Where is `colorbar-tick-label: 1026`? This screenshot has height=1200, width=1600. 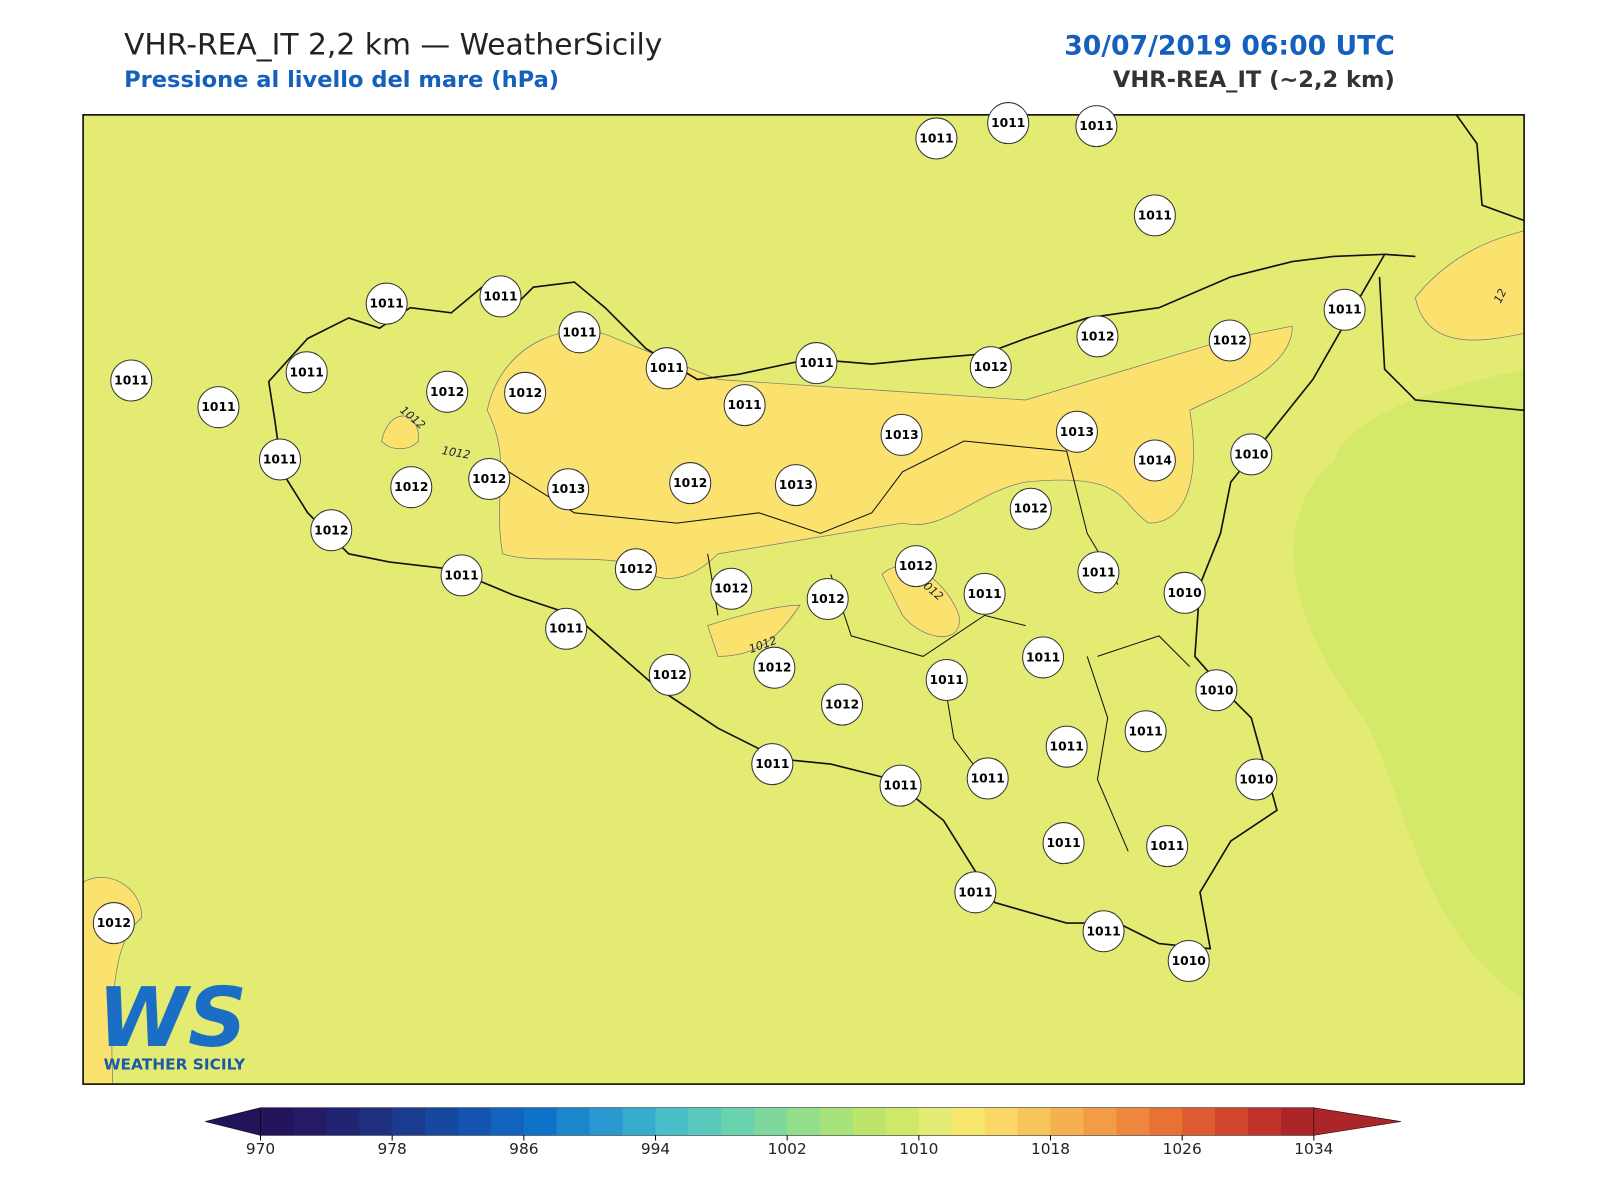 colorbar-tick-label: 1026 is located at coordinates (1182, 1149).